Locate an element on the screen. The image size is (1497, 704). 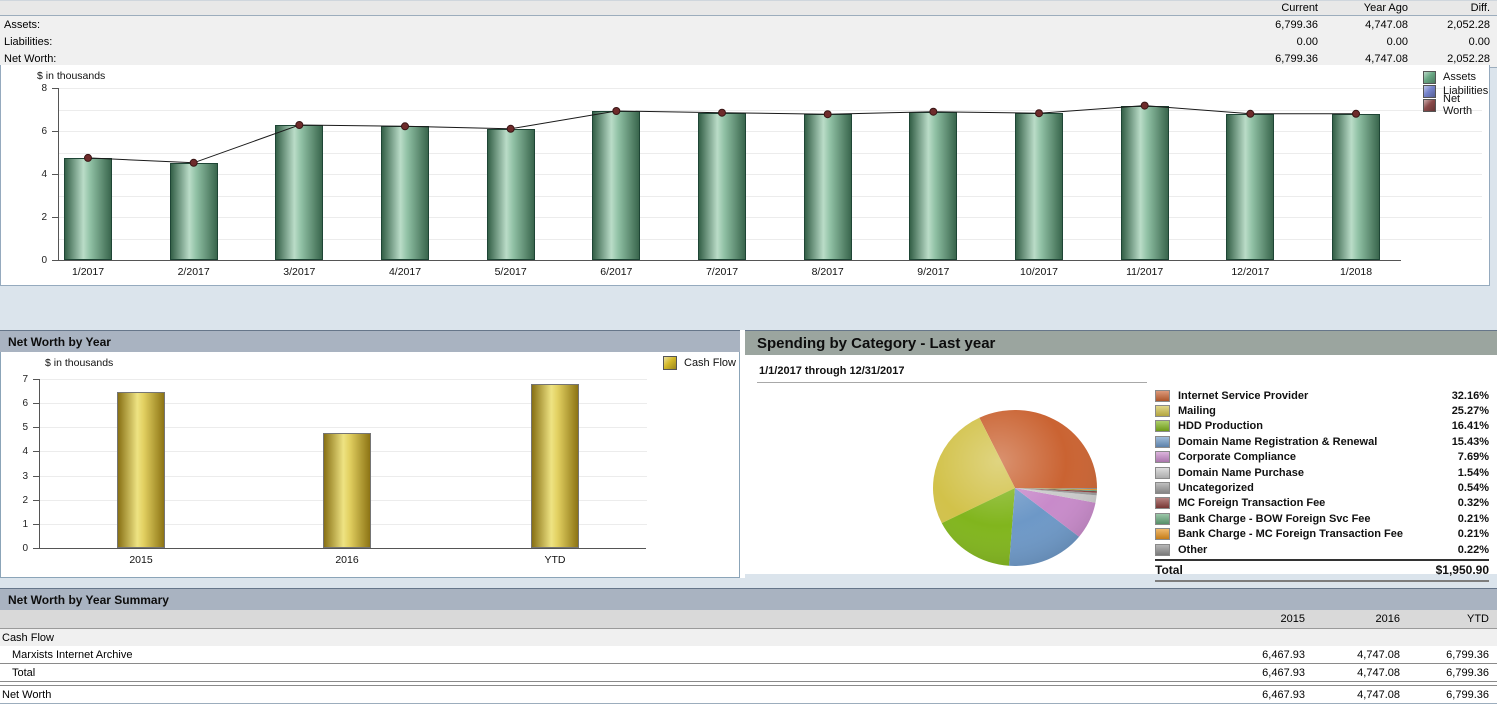
x-axis-label-9-2017: 9/2017 is located at coordinates (933, 272).